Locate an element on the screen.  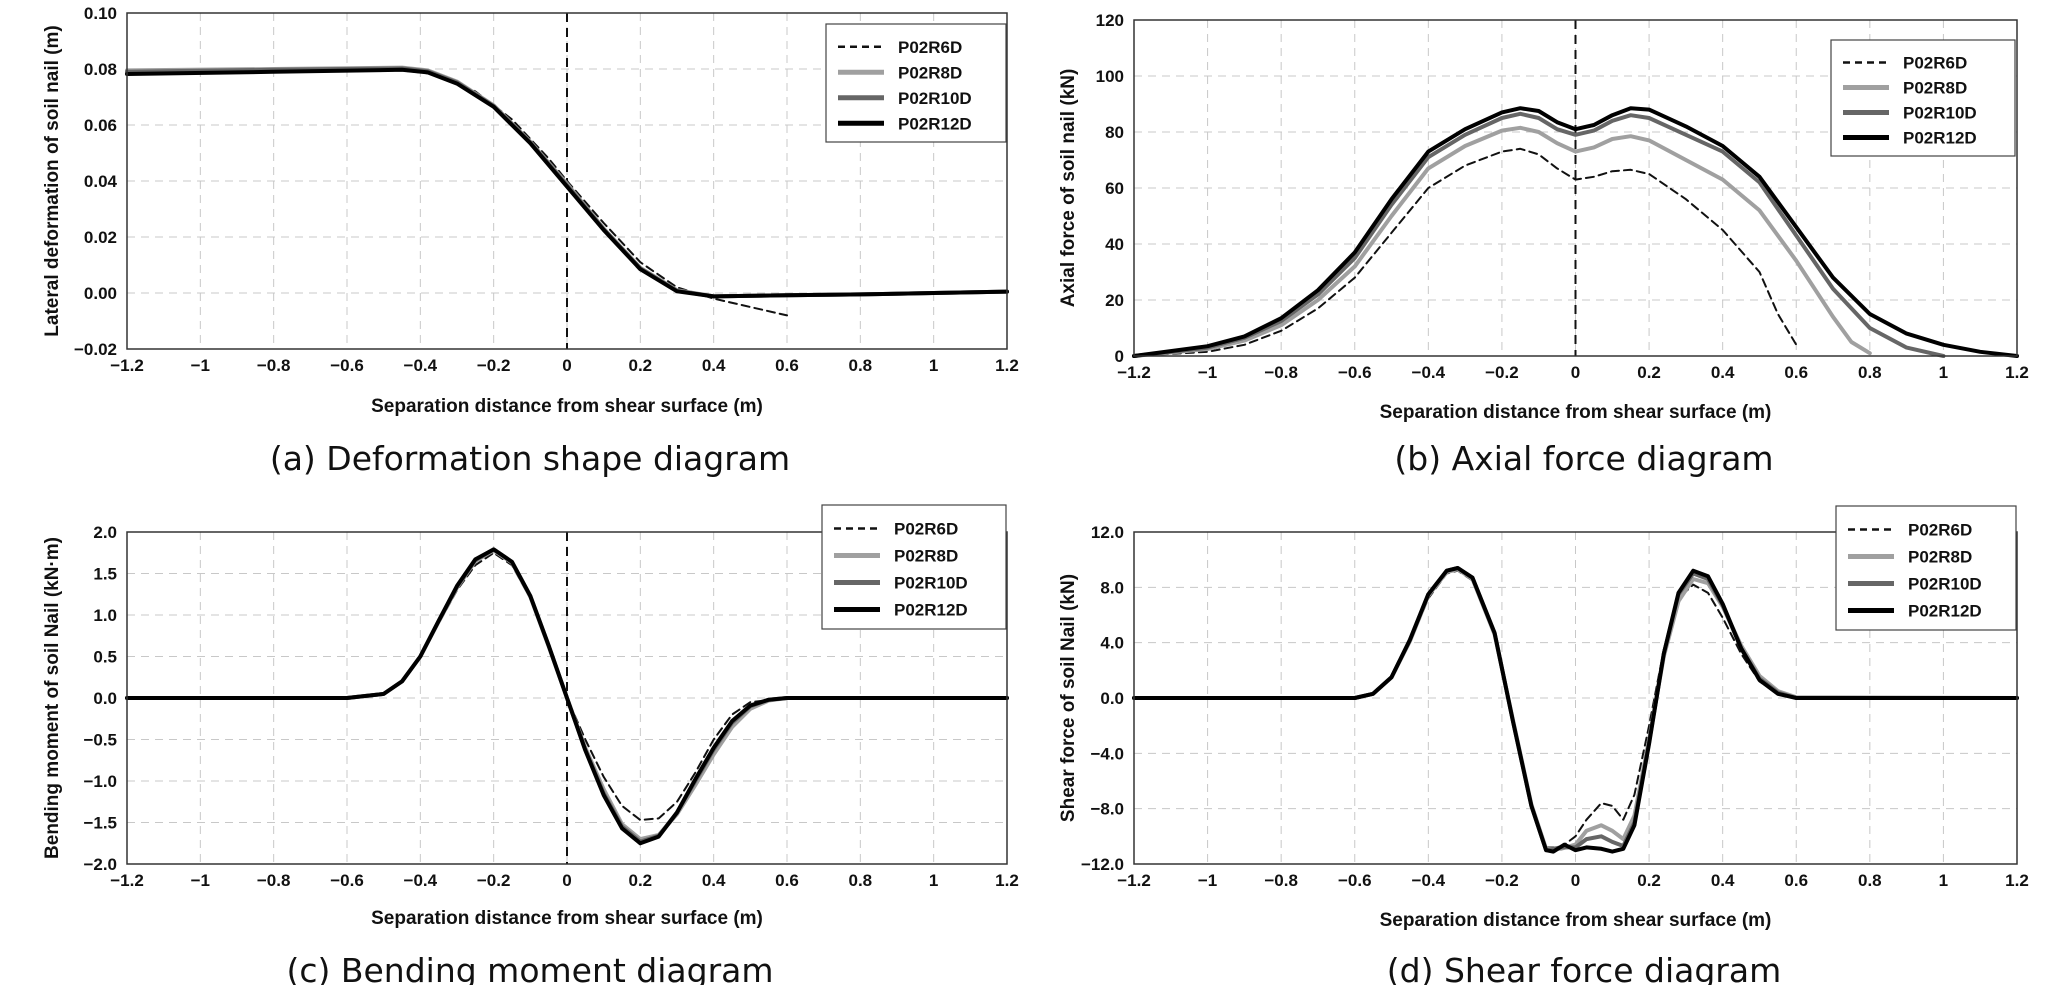
y-tick-label: 40 is located at coordinates (1114, 244).